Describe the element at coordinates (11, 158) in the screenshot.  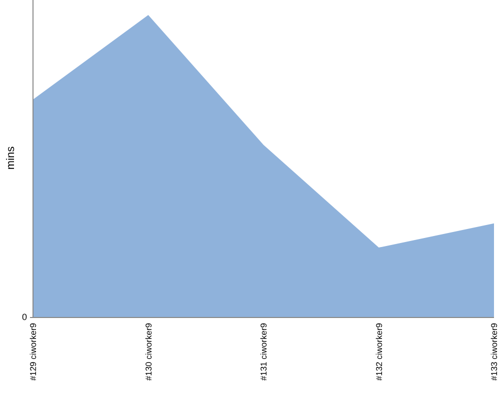
I see `y-axis-title: mins` at that location.